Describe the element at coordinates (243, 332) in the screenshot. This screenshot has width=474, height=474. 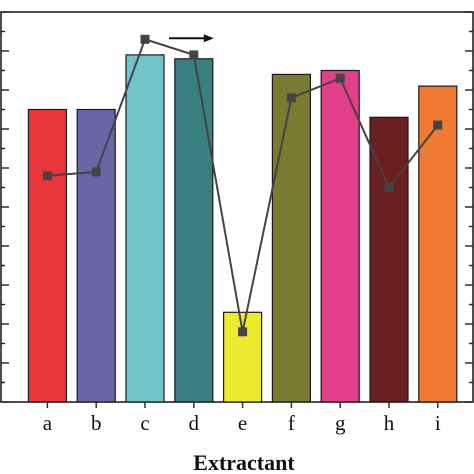
I see `line-marker-e` at that location.